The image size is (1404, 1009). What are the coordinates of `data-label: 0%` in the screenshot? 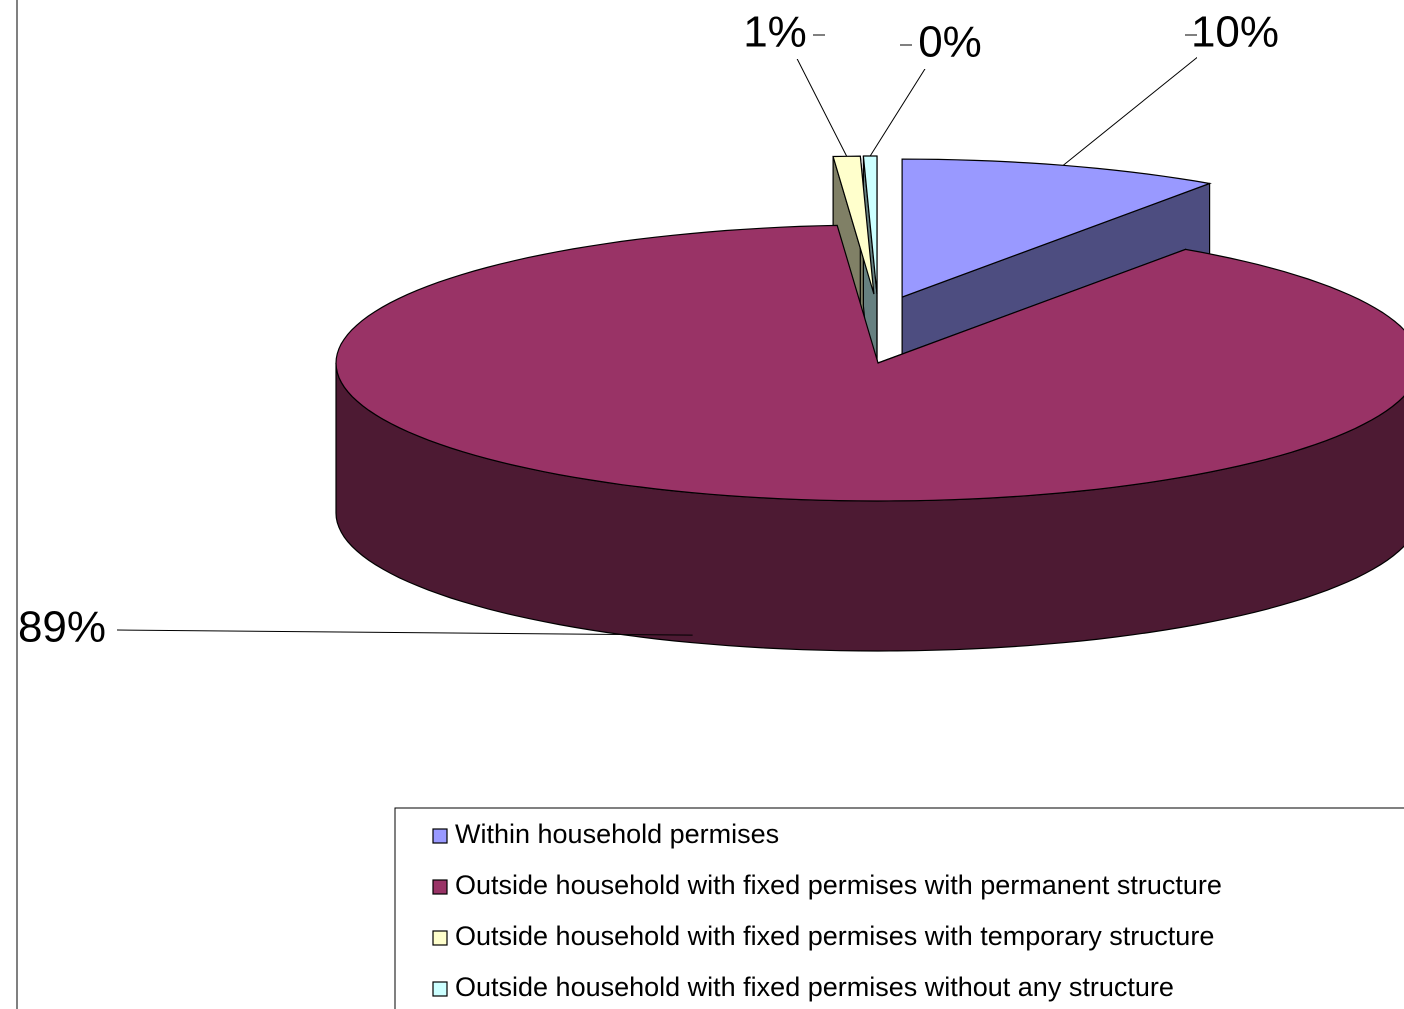 It's located at (950, 42).